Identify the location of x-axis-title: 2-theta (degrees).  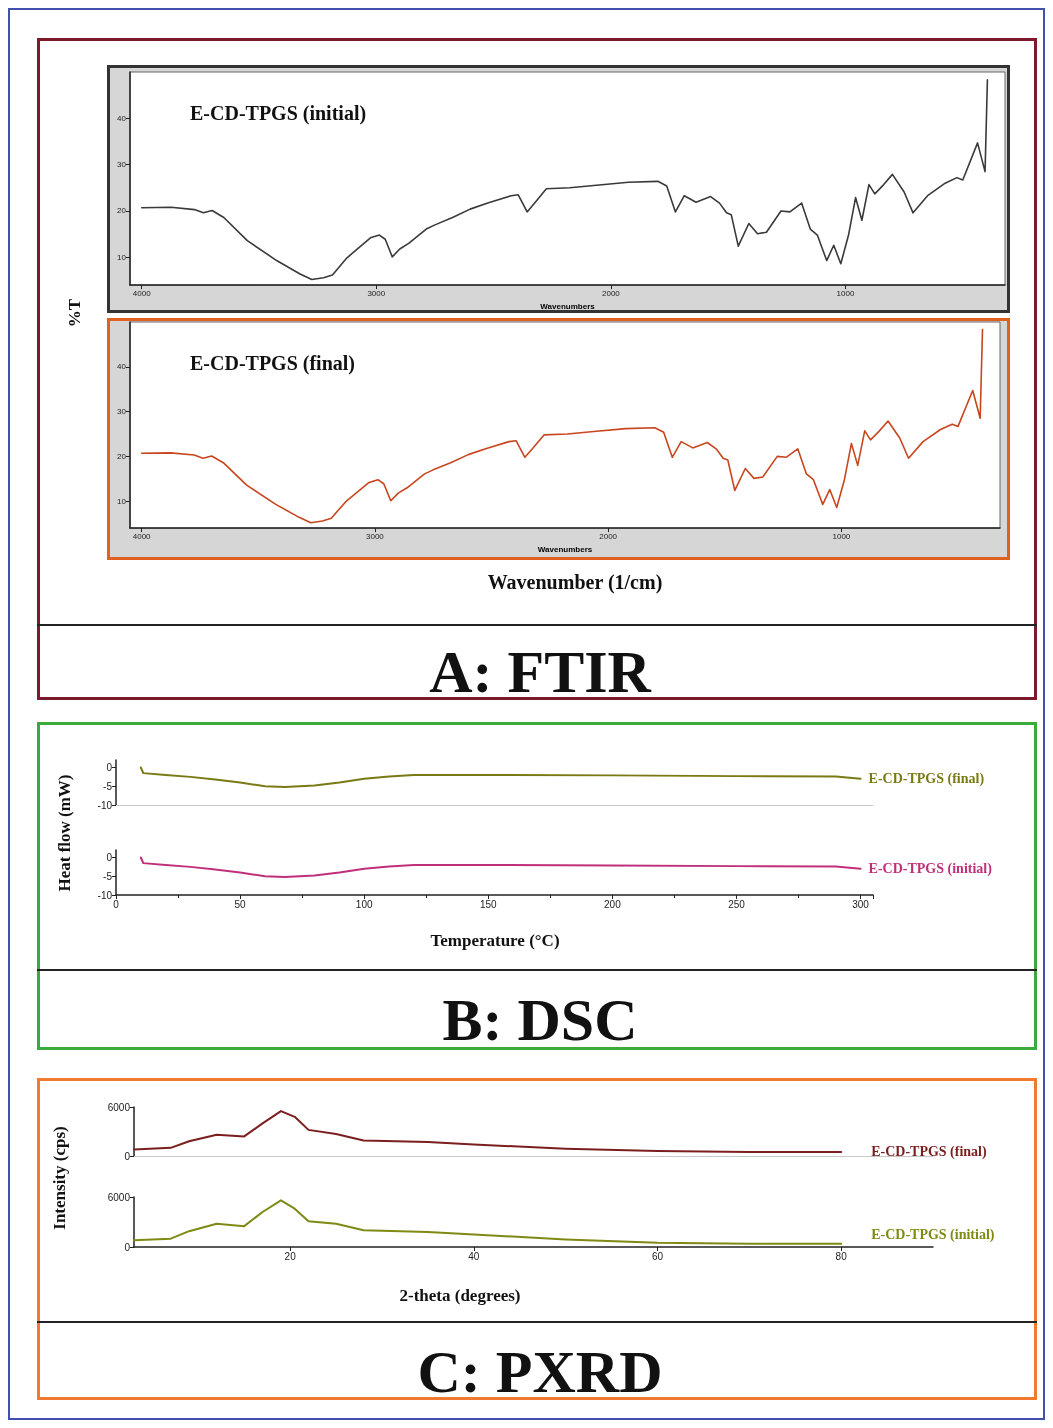
(460, 1296).